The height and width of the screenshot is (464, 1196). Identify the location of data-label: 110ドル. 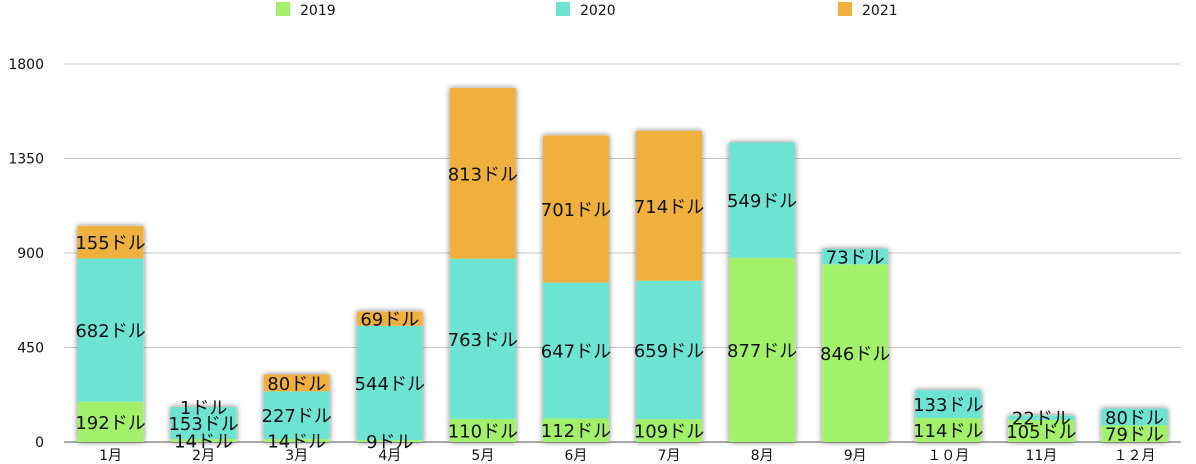
(483, 431).